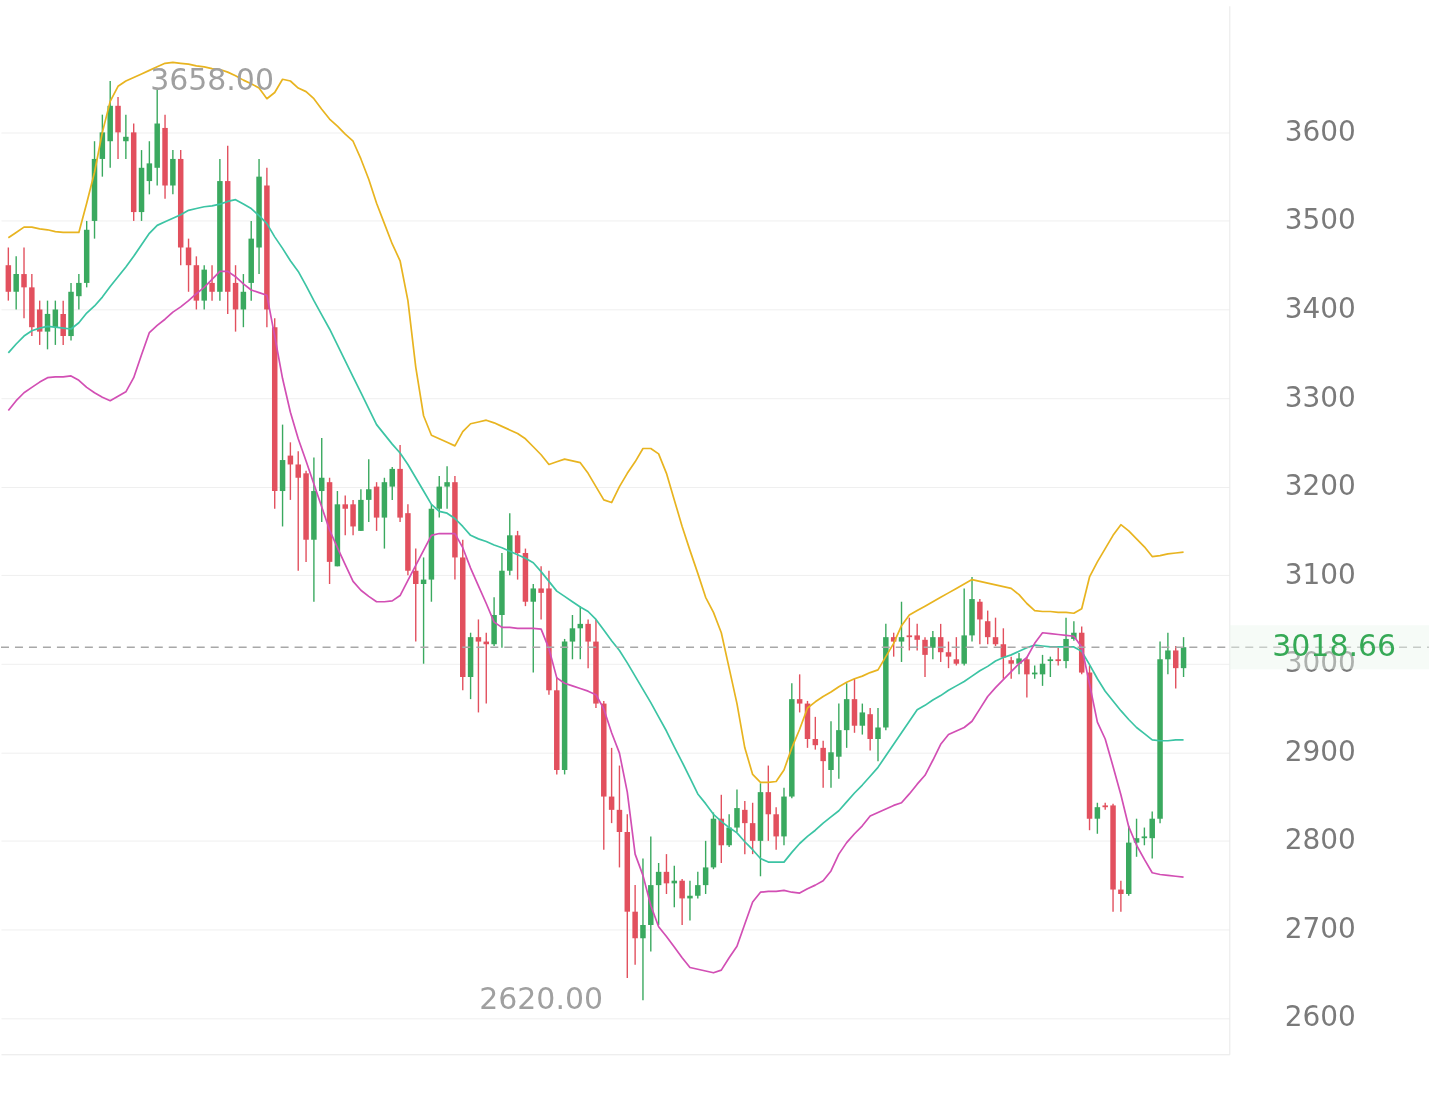  What do you see at coordinates (1320, 397) in the screenshot?
I see `y-tick-label: 3300` at bounding box center [1320, 397].